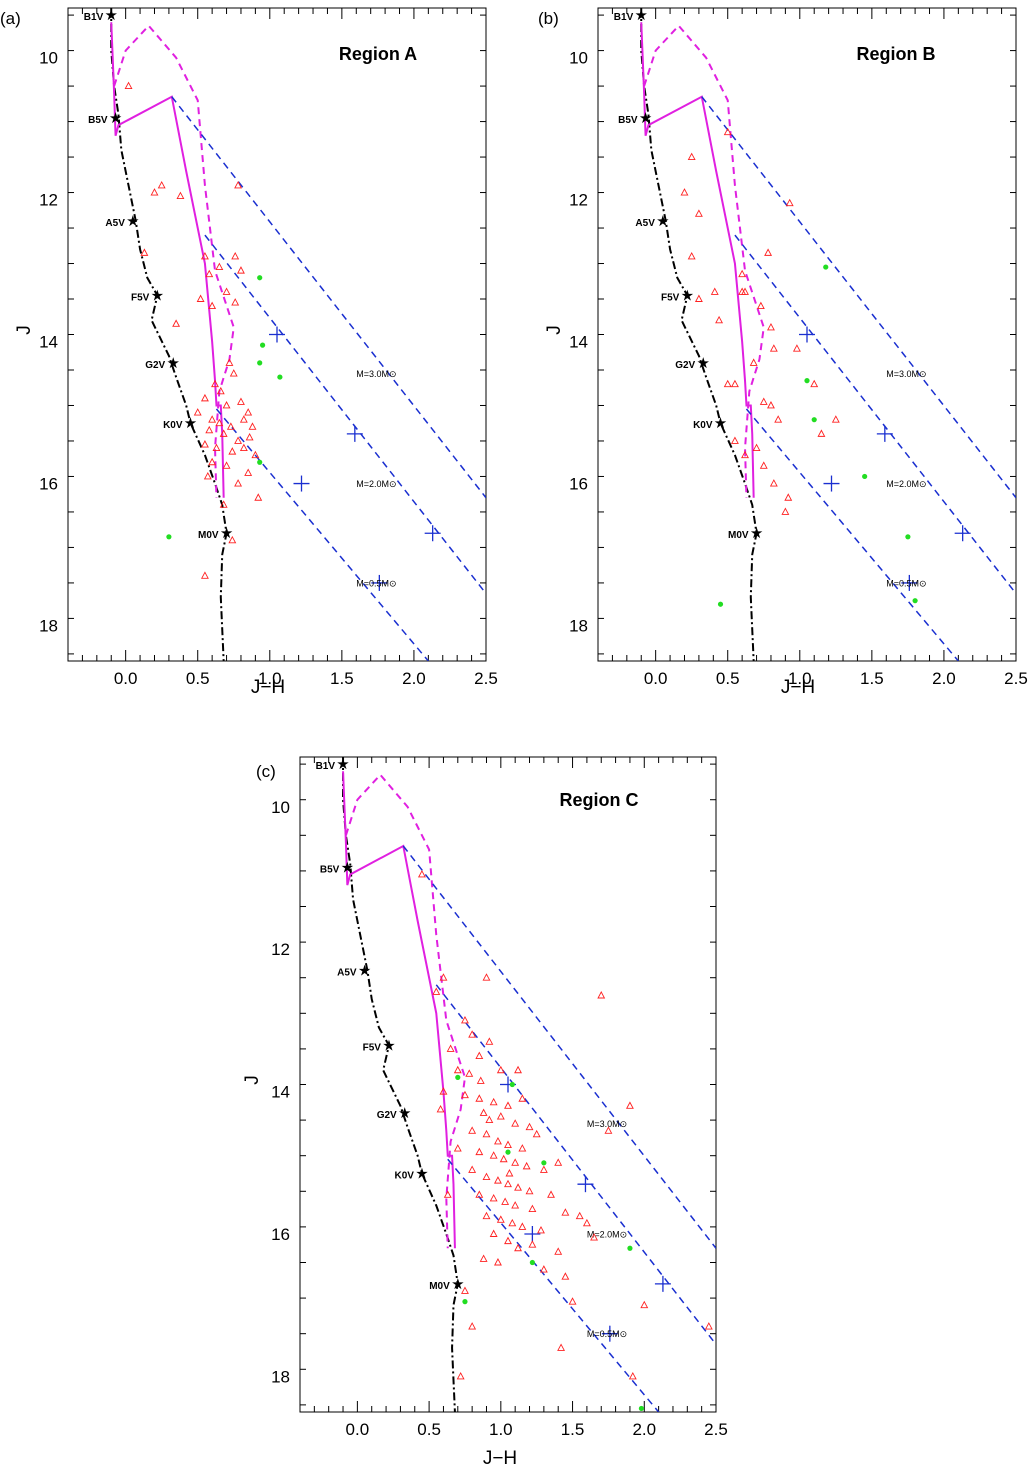 The width and height of the screenshot is (1036, 1472). Describe the element at coordinates (738, 535) in the screenshot. I see `spectral-type-label: M0V` at that location.